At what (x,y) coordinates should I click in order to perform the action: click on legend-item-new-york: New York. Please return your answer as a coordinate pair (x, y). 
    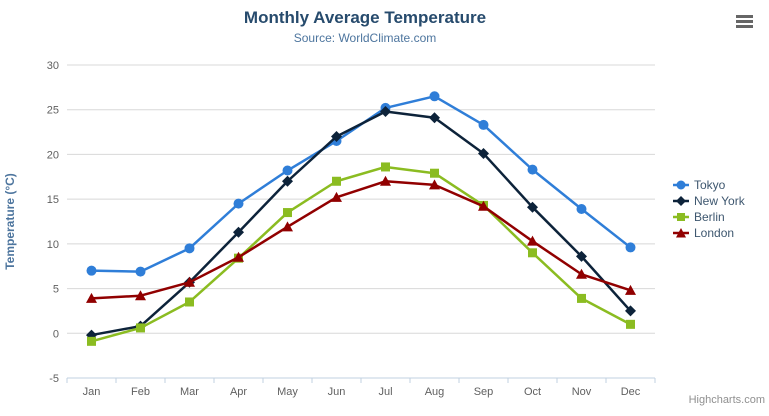
    Looking at the image, I should click on (709, 201).